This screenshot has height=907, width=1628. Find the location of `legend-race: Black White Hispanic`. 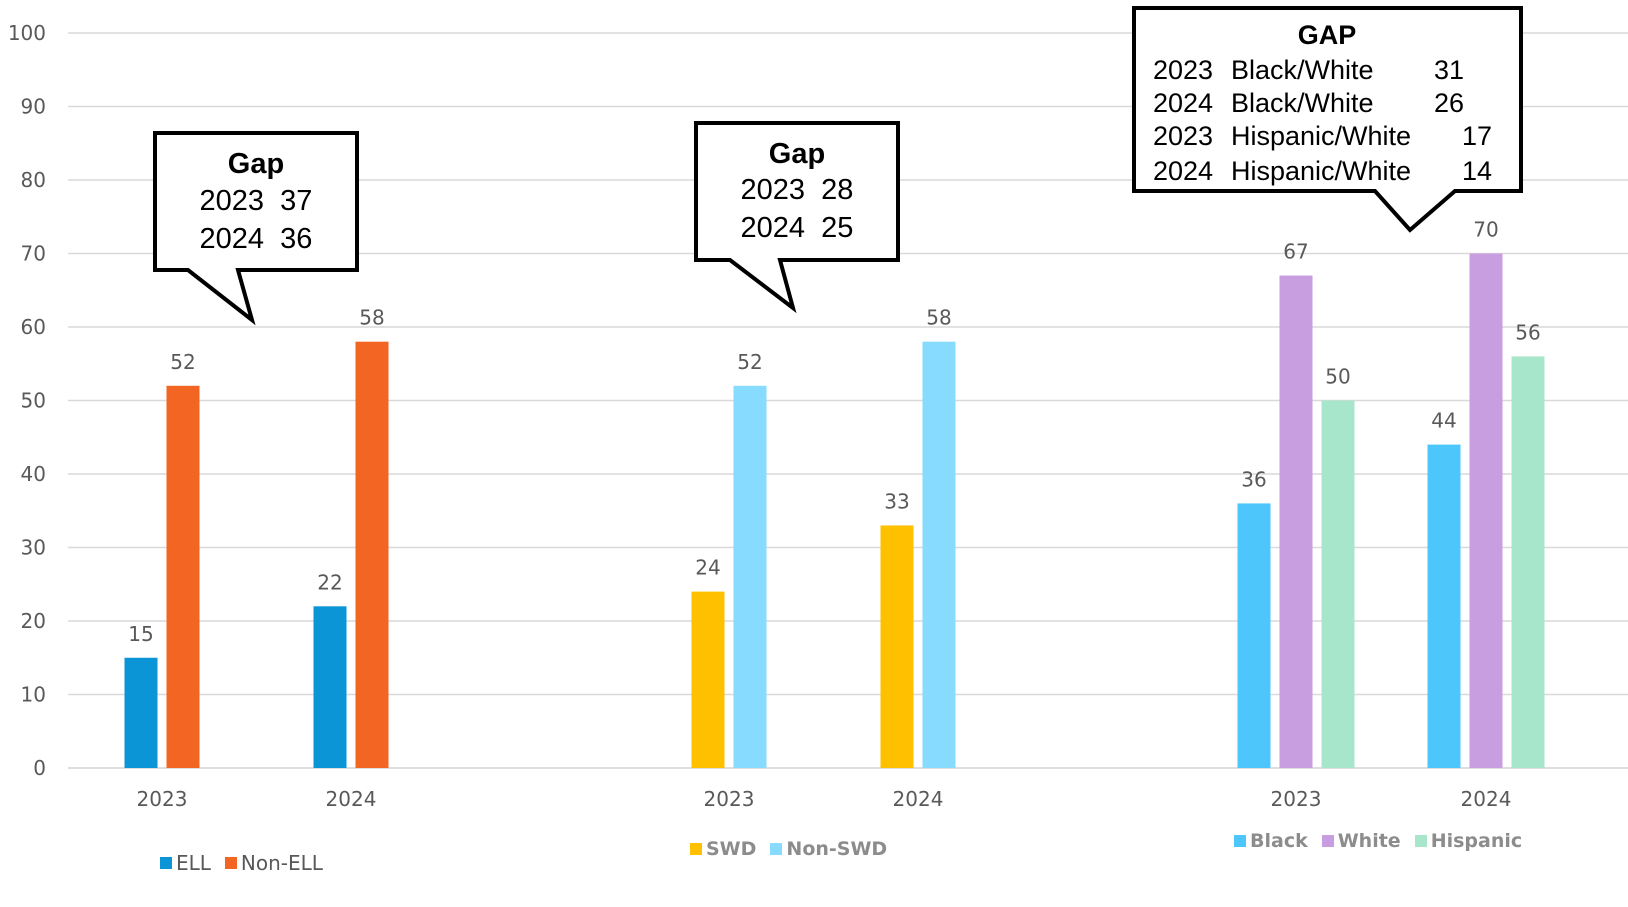

legend-race: Black White Hispanic is located at coordinates (1378, 841).